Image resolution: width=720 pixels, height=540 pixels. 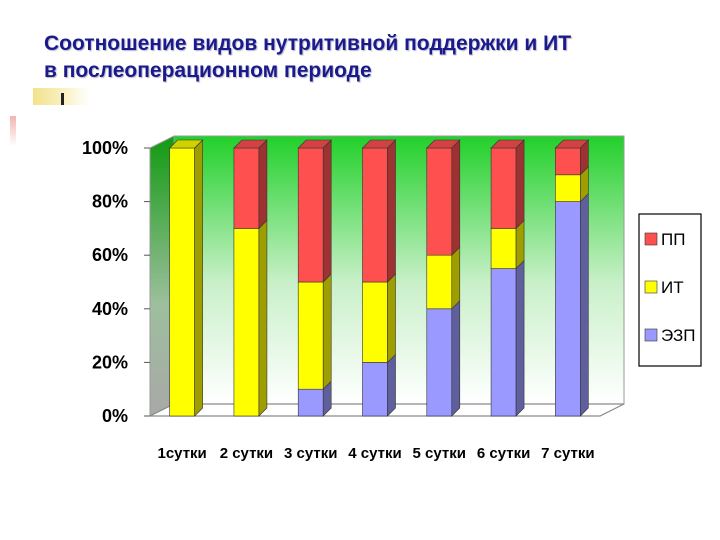 What do you see at coordinates (181, 453) in the screenshot?
I see `x-category-label: 1сутки` at bounding box center [181, 453].